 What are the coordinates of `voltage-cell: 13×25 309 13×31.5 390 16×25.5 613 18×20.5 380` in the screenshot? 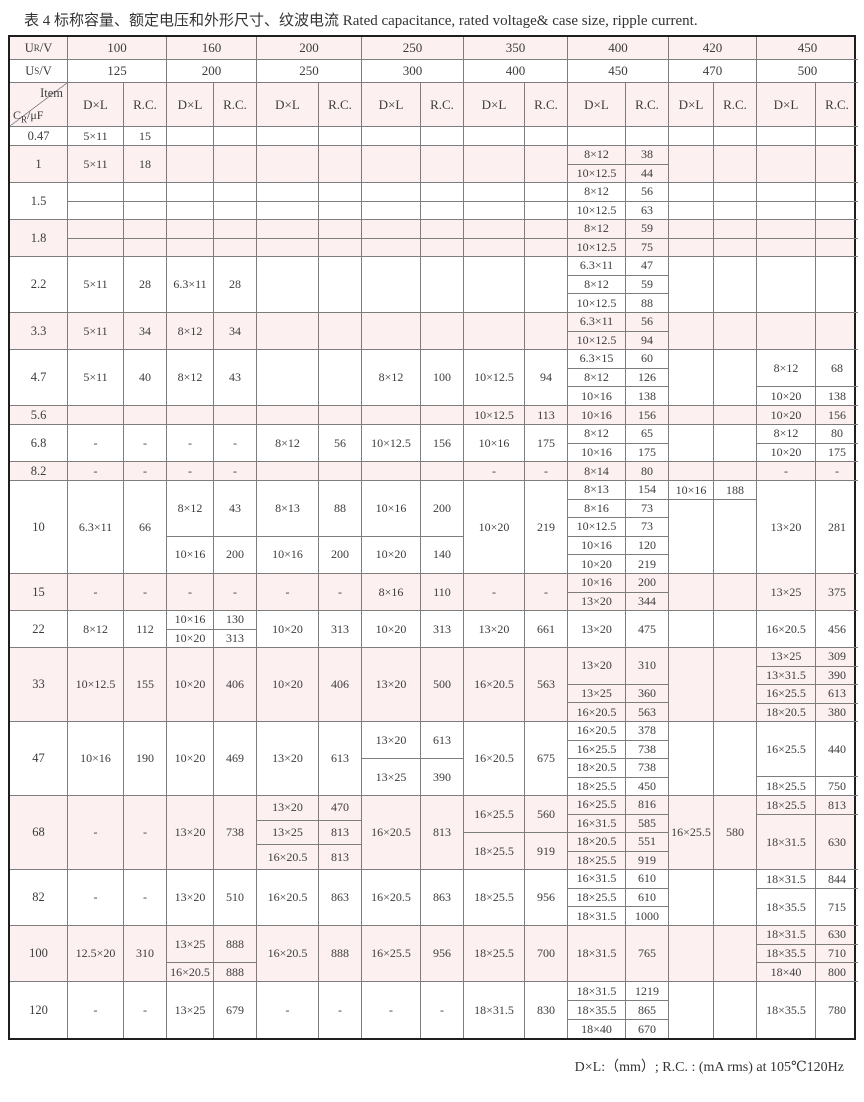 It's located at (807, 685).